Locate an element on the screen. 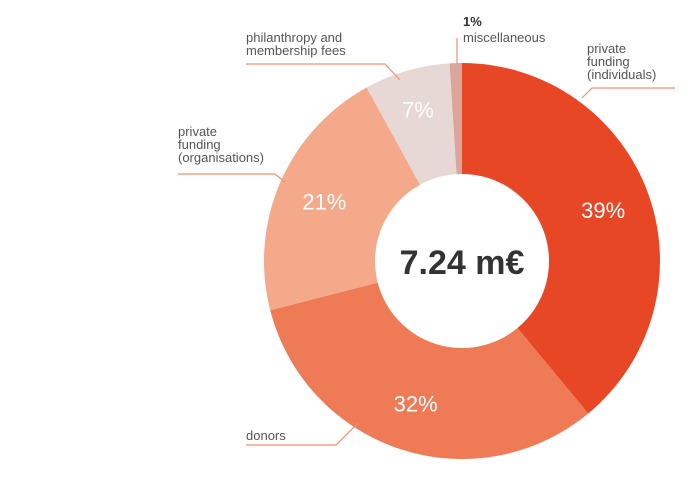  percent-label-private-organisations: 21% is located at coordinates (324, 201).